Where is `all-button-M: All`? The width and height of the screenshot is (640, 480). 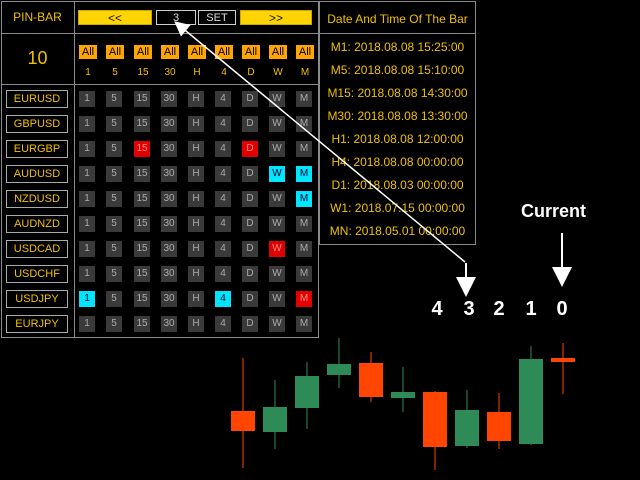
all-button-M: All is located at coordinates (305, 52).